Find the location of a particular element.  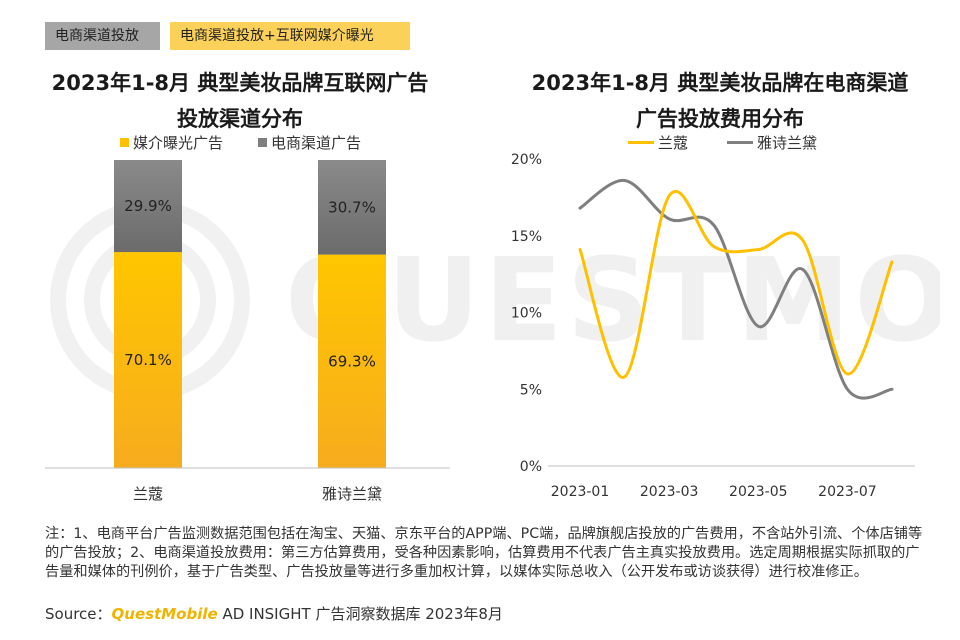

y-tick-label-1: 5% is located at coordinates (531, 390).